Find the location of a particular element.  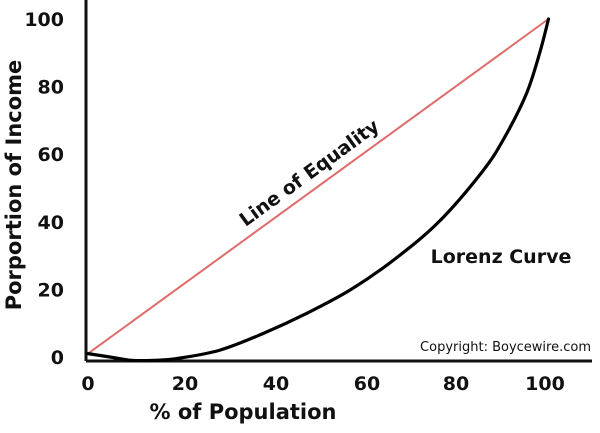

line-of-equality-label: Line of Equality is located at coordinates (309, 173).